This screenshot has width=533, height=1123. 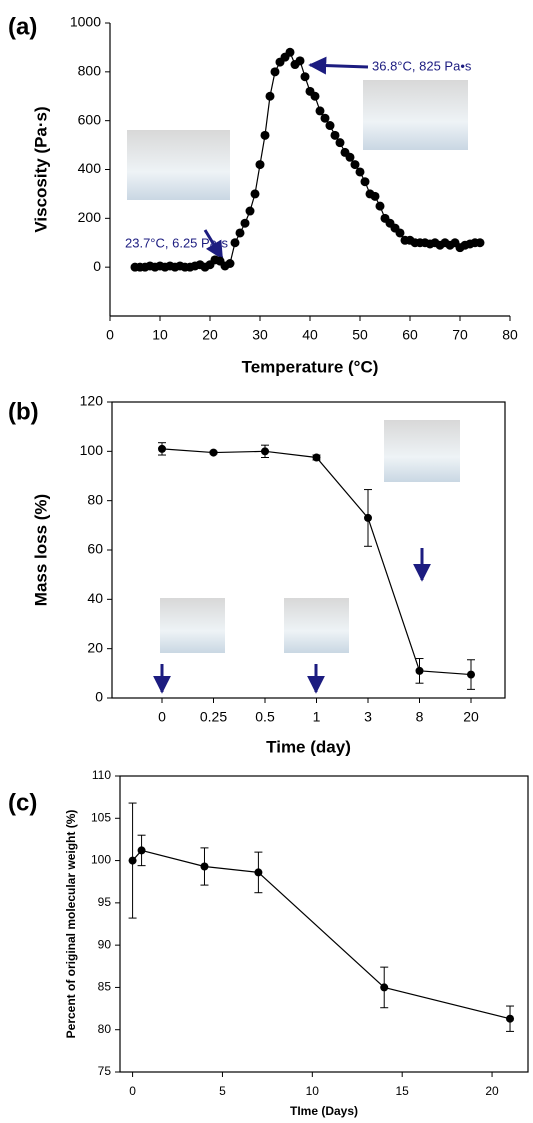 What do you see at coordinates (105, 1071) in the screenshot?
I see `y-tick-label: 75` at bounding box center [105, 1071].